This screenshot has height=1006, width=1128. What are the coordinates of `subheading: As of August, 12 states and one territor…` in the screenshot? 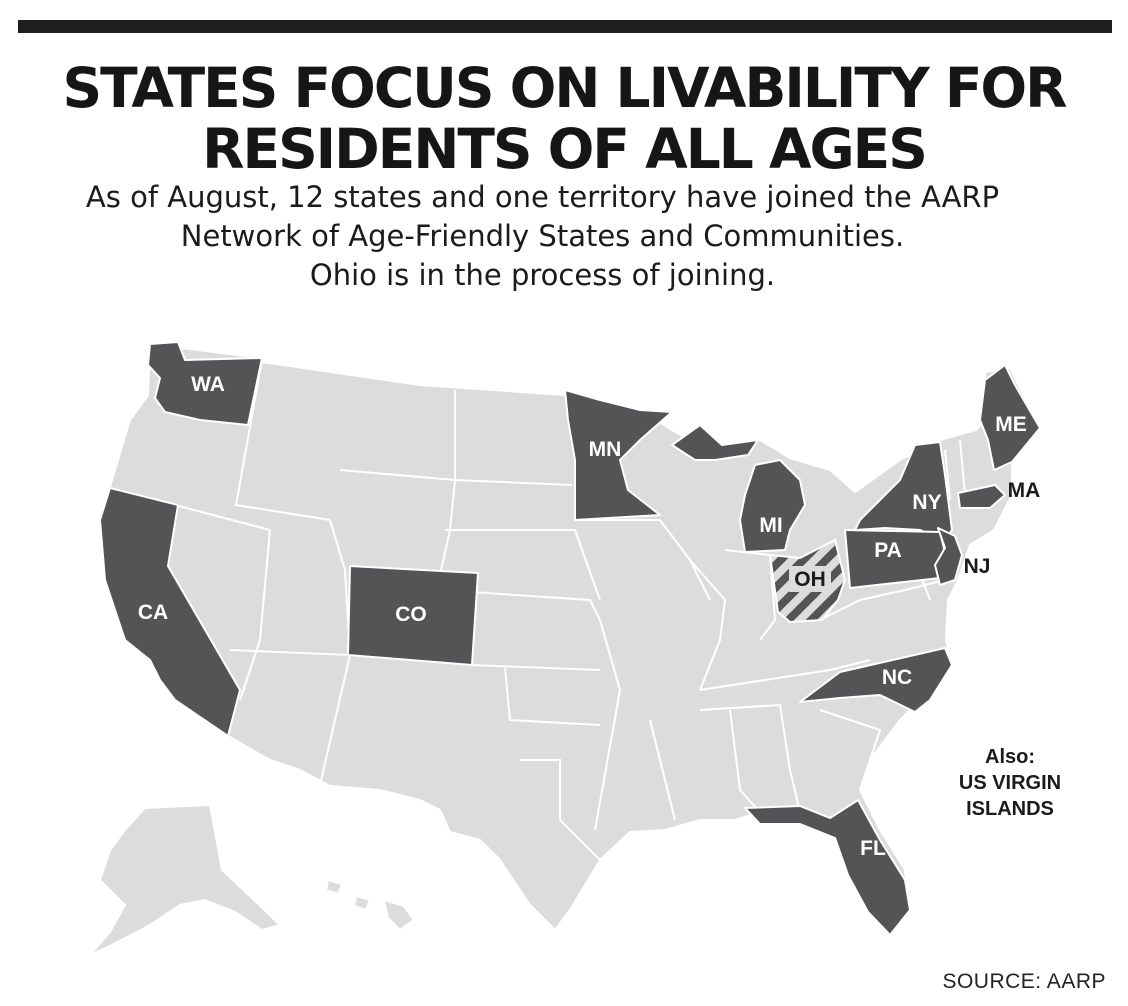 It's located at (542, 236).